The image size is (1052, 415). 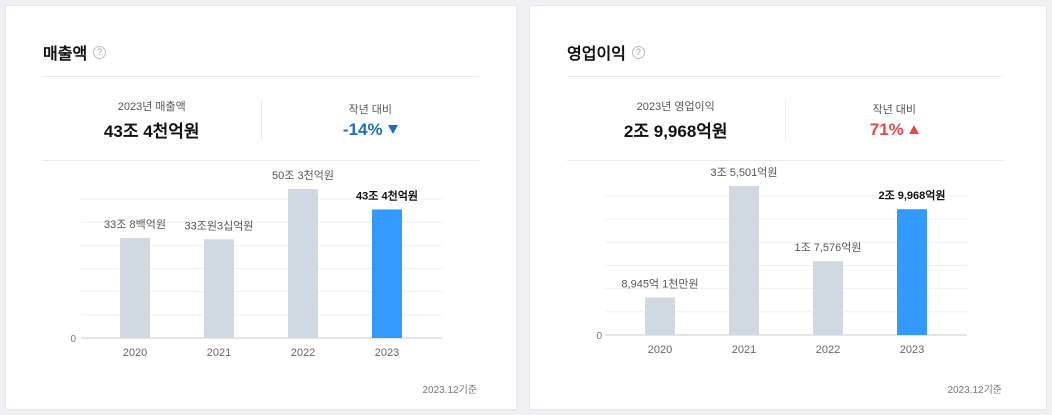 What do you see at coordinates (387, 195) in the screenshot?
I see `data-label: 43조 4천억원` at bounding box center [387, 195].